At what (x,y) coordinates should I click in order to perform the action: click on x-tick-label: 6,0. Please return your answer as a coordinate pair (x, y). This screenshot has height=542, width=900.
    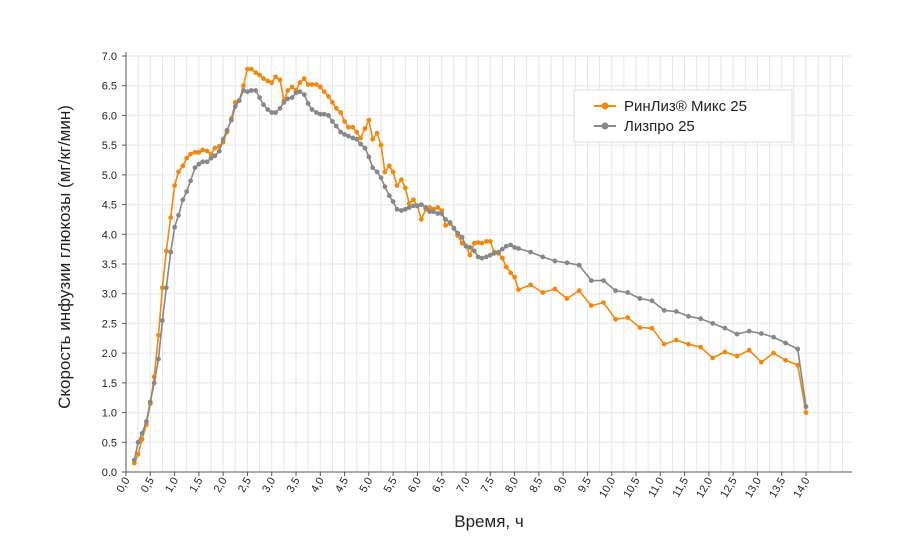
    Looking at the image, I should click on (415, 485).